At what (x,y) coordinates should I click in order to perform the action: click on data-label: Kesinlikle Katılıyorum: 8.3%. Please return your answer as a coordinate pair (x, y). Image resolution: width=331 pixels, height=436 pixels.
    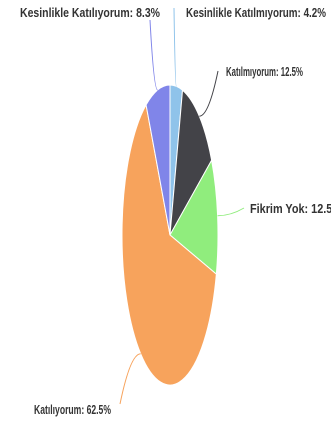
    Looking at the image, I should click on (90, 12).